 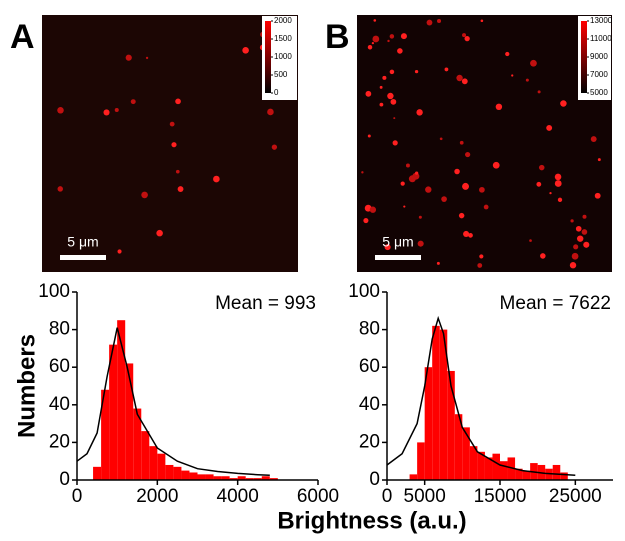 I want to click on annotation: Mean = 993, so click(x=265, y=303).